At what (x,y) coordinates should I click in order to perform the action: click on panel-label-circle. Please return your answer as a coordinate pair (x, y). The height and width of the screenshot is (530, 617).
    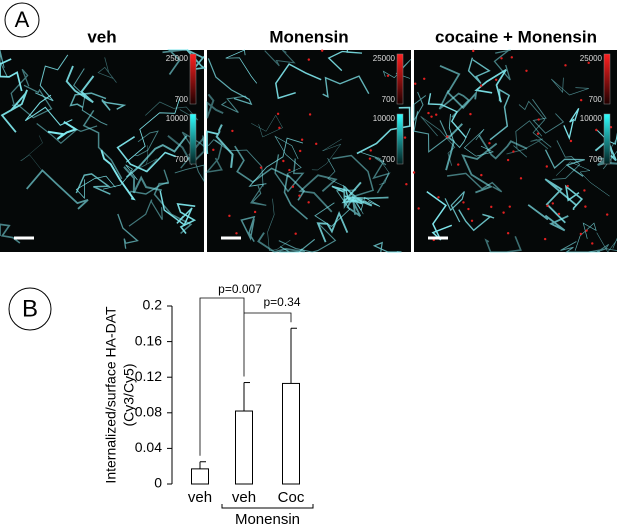
    Looking at the image, I should click on (22, 20).